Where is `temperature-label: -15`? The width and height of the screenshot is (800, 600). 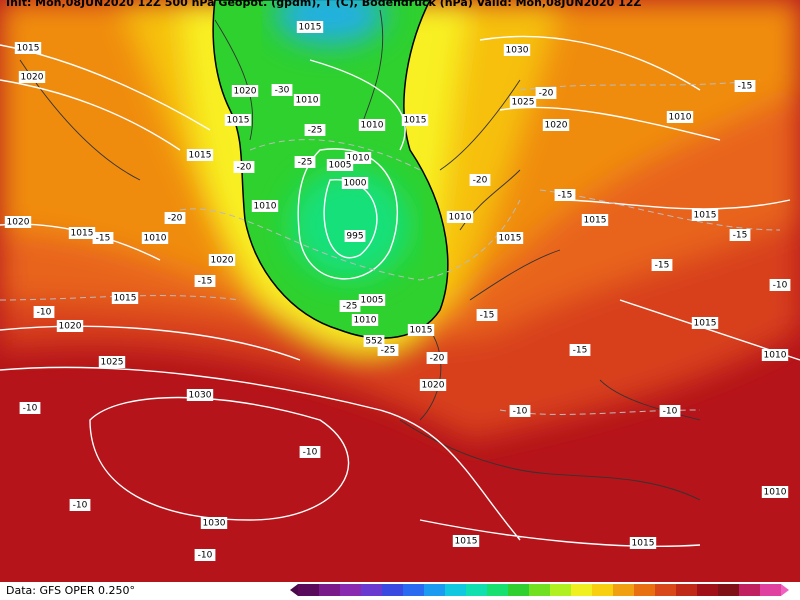
temperature-label: -15 is located at coordinates (487, 315).